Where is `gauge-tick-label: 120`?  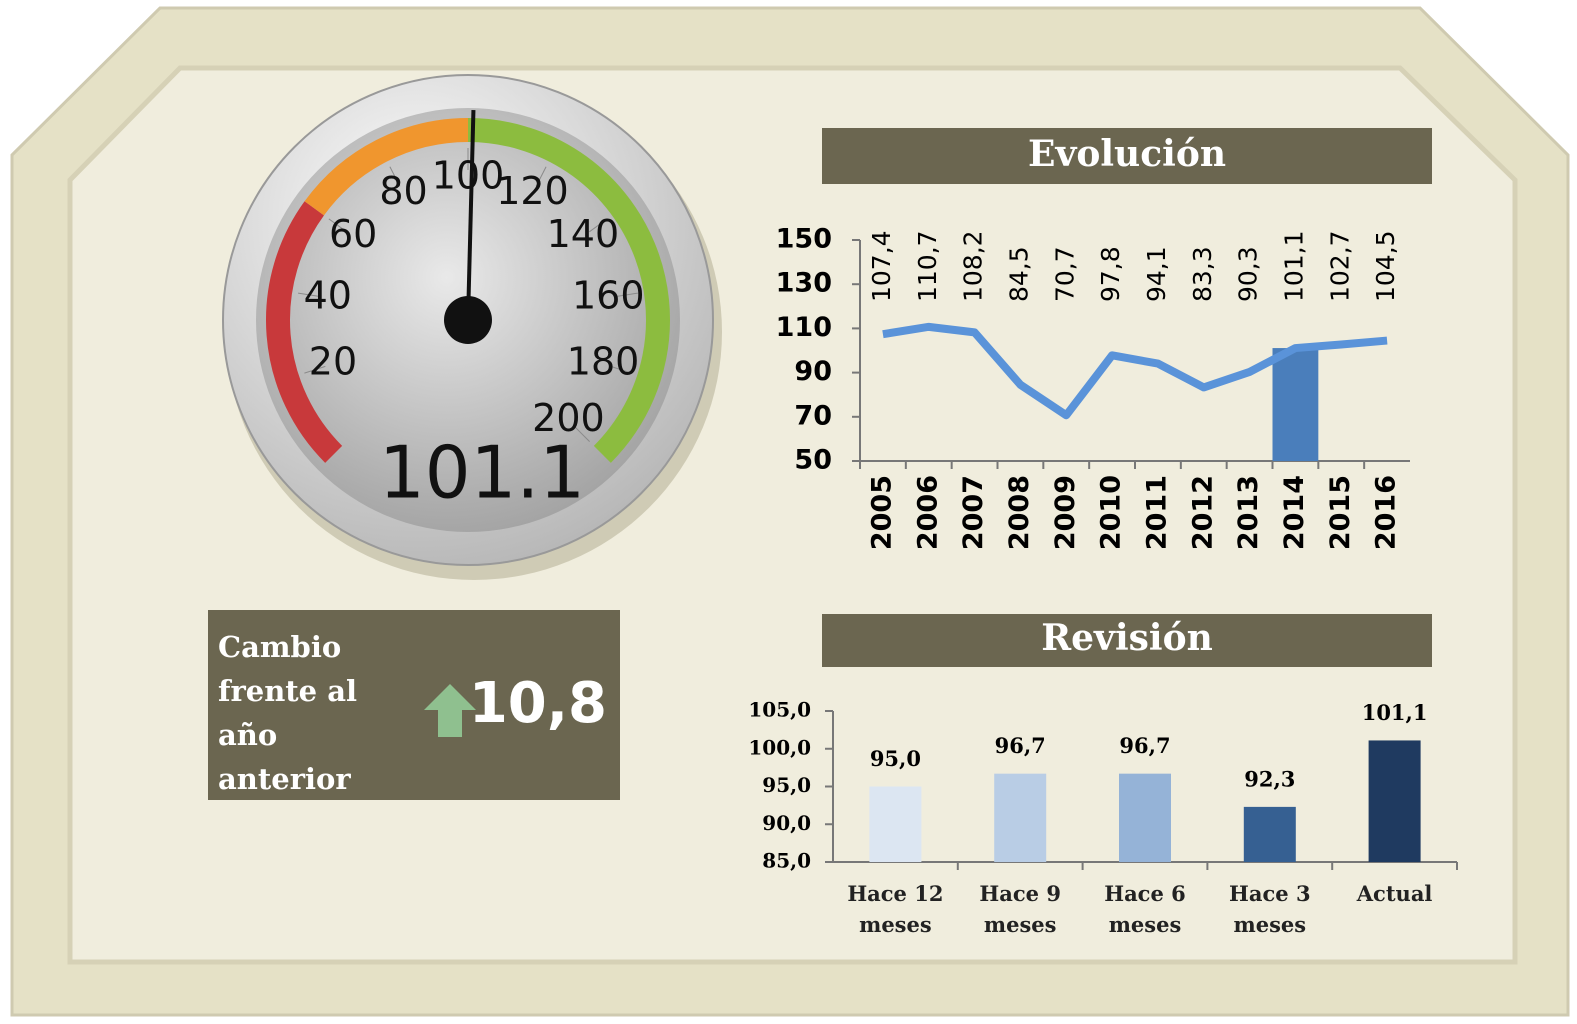 gauge-tick-label: 120 is located at coordinates (532, 191).